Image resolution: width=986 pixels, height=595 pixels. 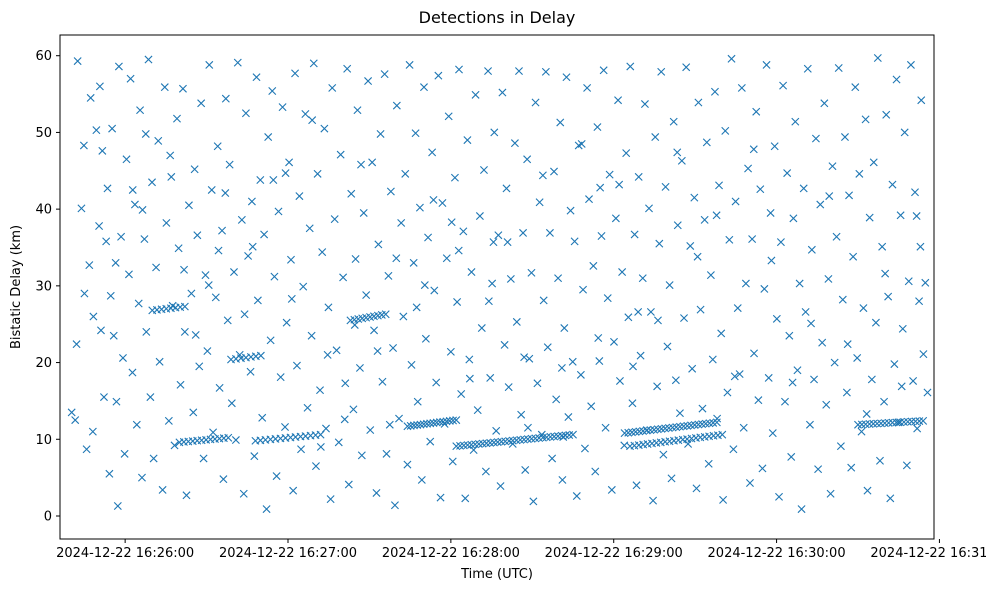 What do you see at coordinates (125, 553) in the screenshot?
I see `x-tick-label: 2024-12-22 16:26:00` at bounding box center [125, 553].